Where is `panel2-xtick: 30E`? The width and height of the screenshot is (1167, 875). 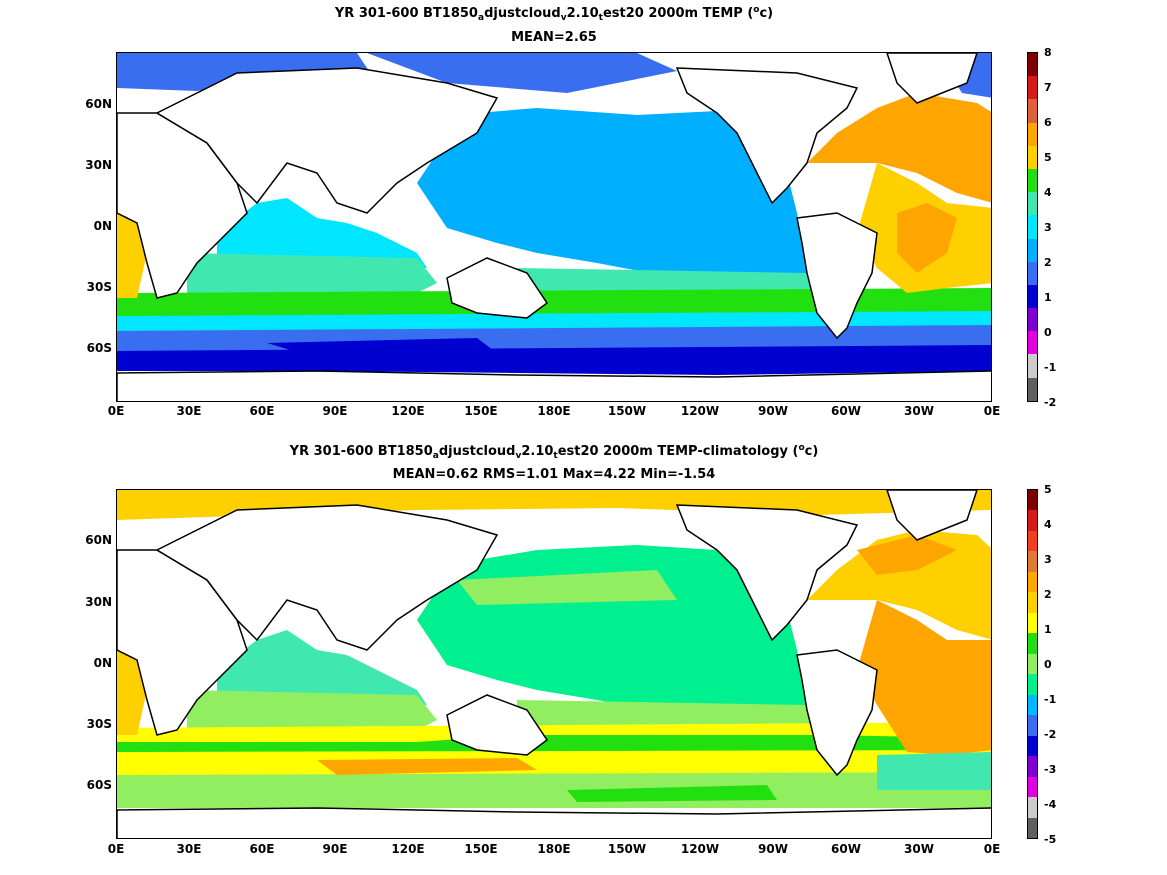 panel2-xtick: 30E is located at coordinates (189, 849).